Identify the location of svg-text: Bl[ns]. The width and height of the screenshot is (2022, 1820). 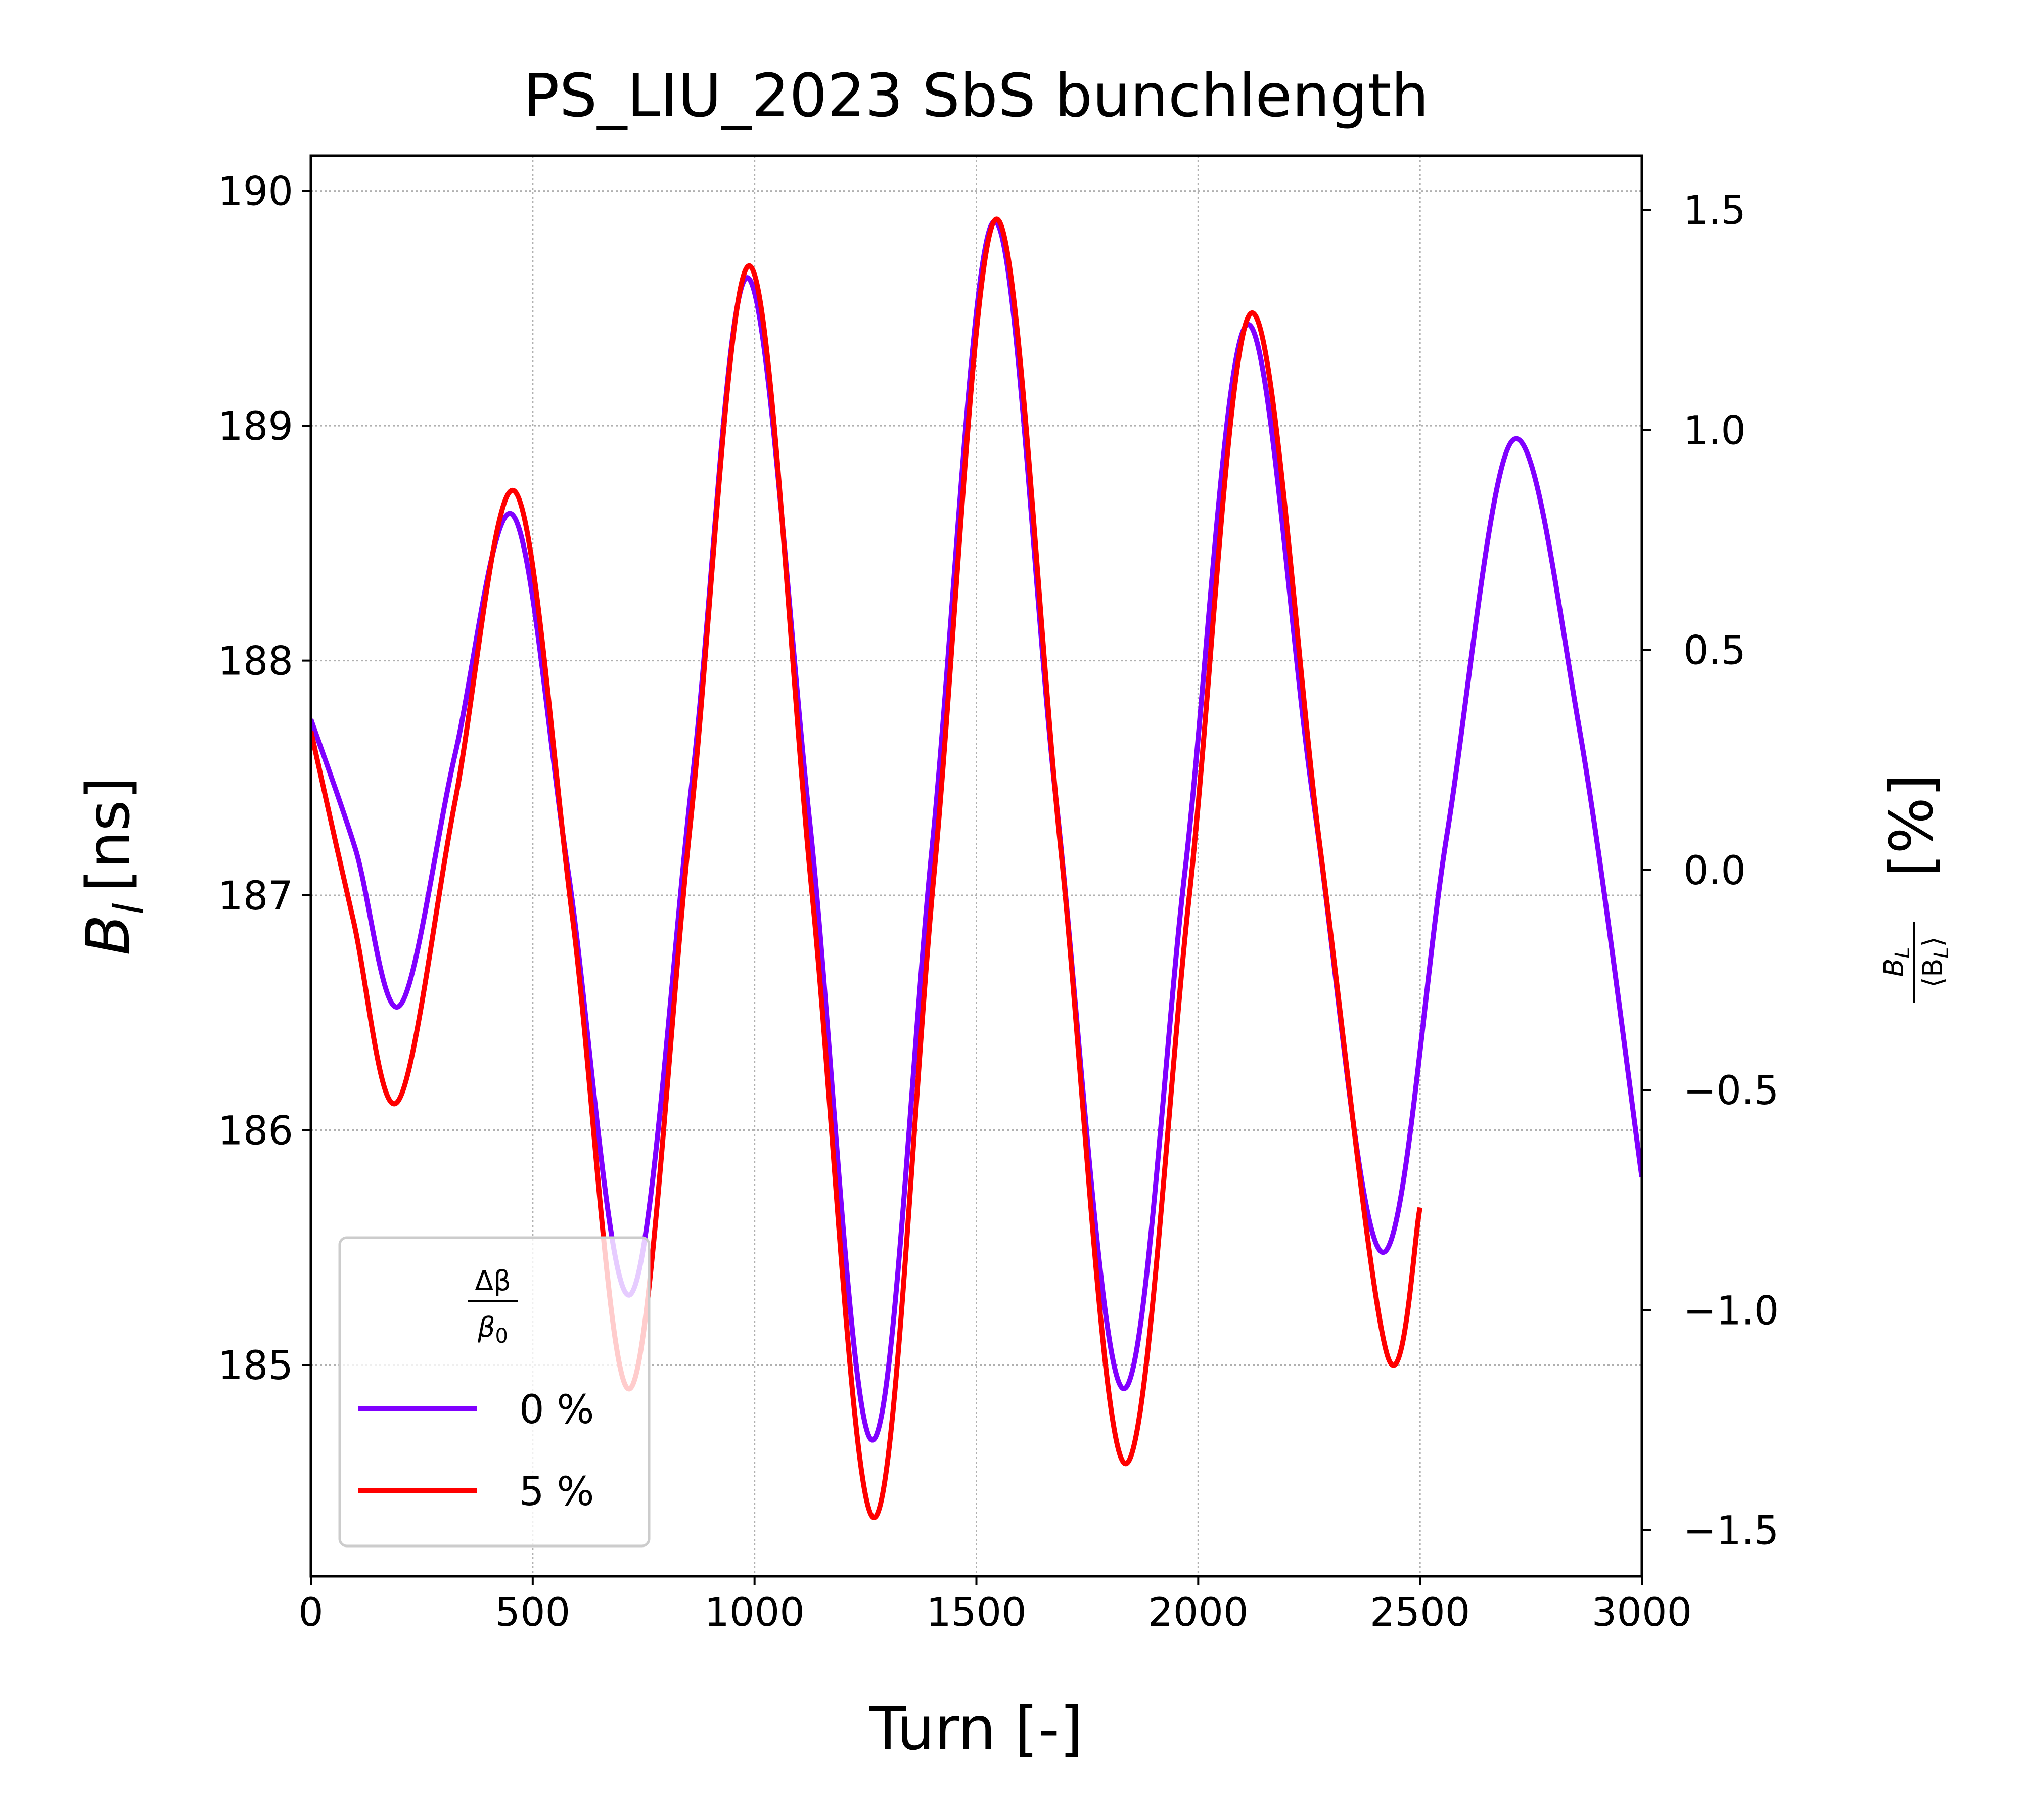
(113, 866).